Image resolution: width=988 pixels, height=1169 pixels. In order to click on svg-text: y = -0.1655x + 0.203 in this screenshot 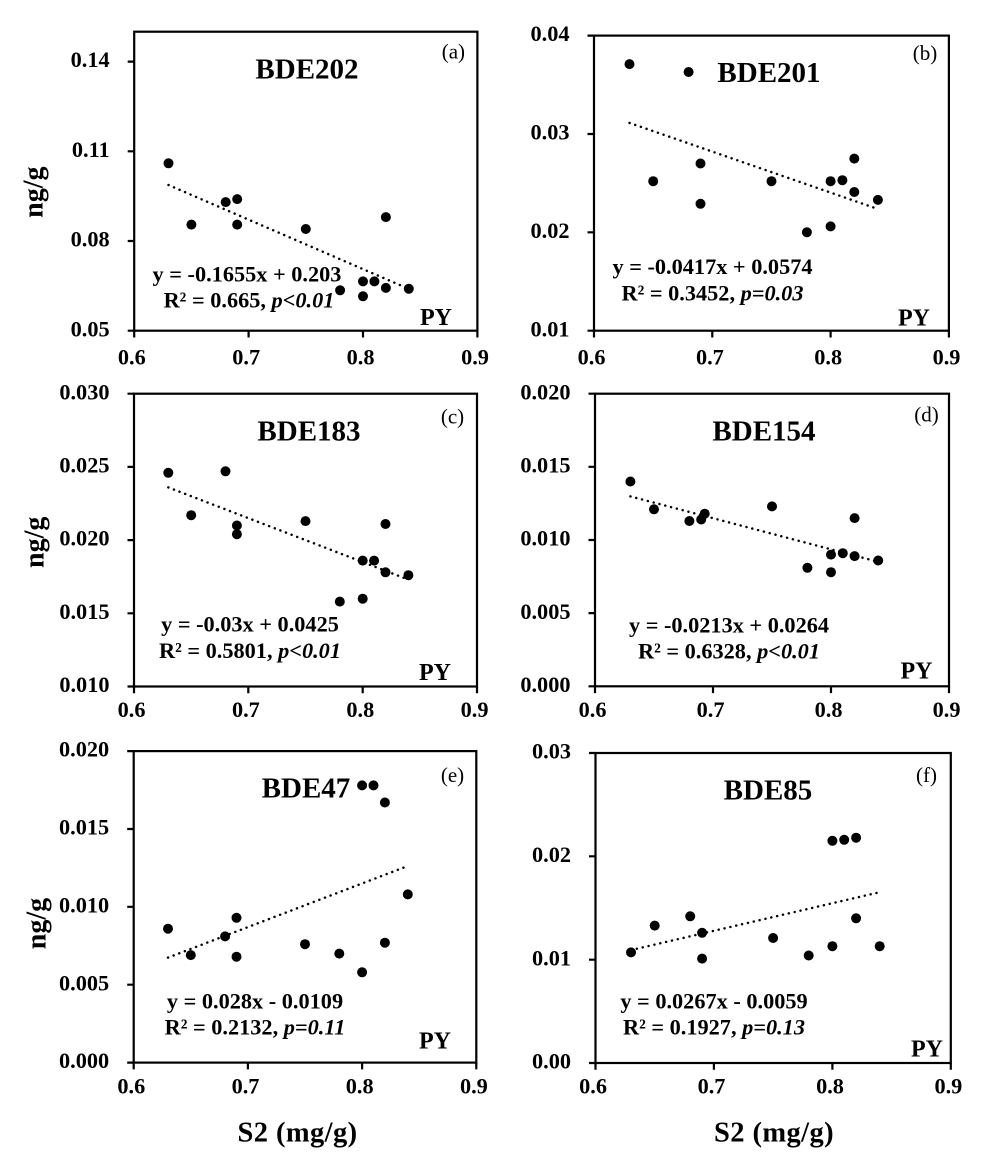, I will do `click(247, 274)`.